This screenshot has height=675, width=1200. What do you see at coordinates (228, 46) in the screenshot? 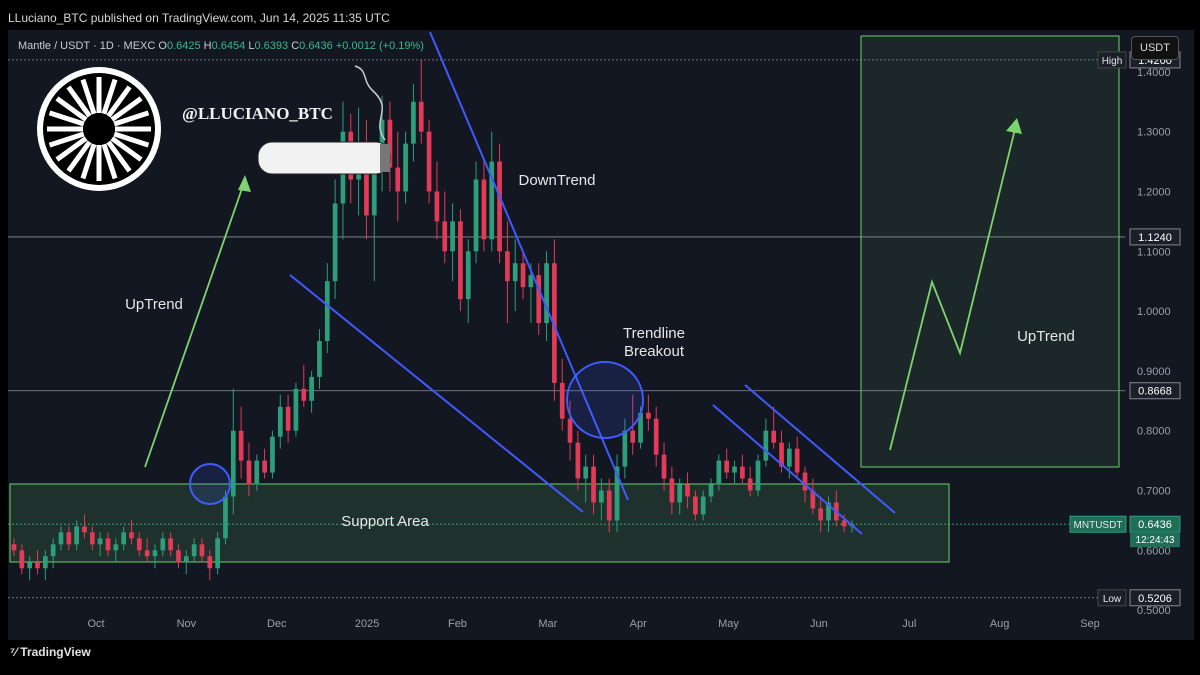
I see `high-value: 0.6454` at bounding box center [228, 46].